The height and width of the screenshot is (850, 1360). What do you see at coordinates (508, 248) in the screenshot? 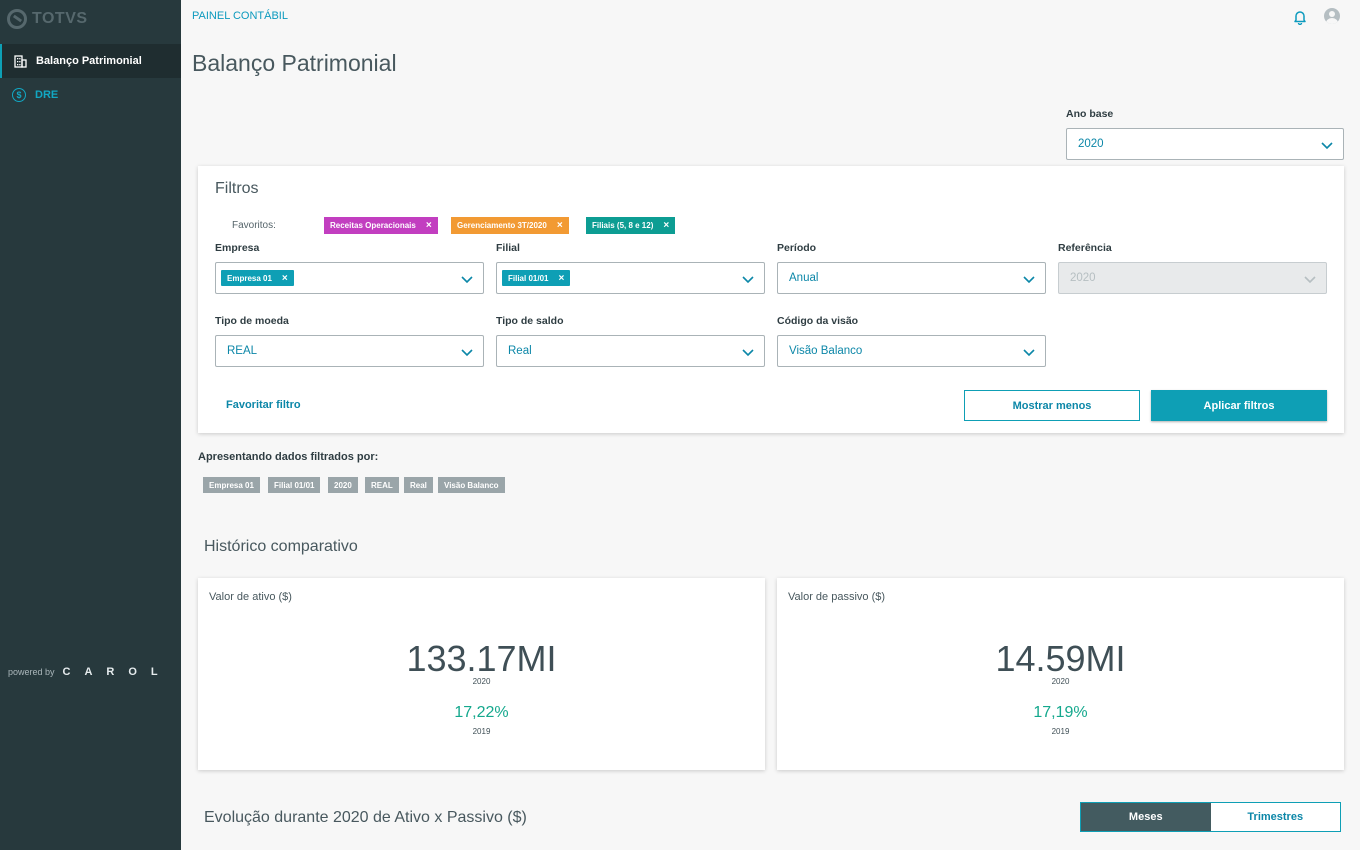
I see `filial-label: Filial` at bounding box center [508, 248].